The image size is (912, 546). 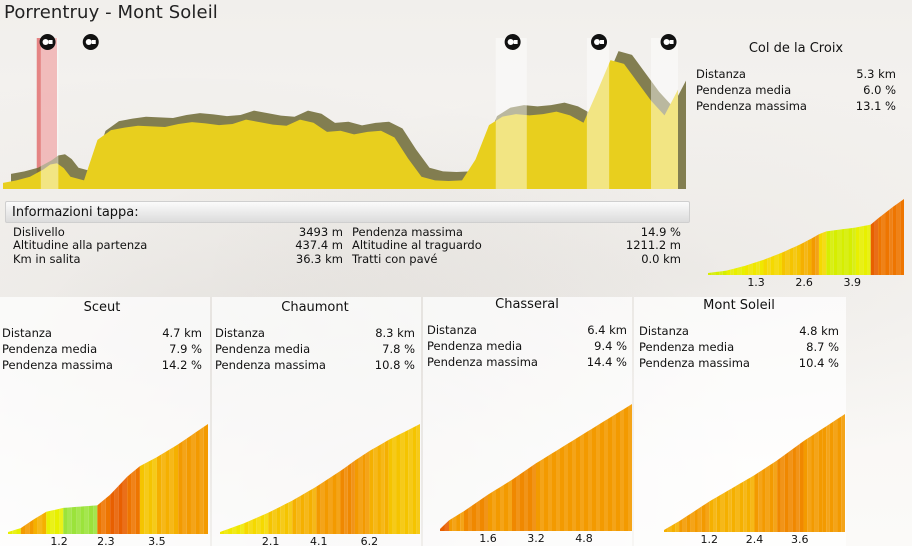 What do you see at coordinates (822, 347) in the screenshot?
I see `stat-value: 8.7 %` at bounding box center [822, 347].